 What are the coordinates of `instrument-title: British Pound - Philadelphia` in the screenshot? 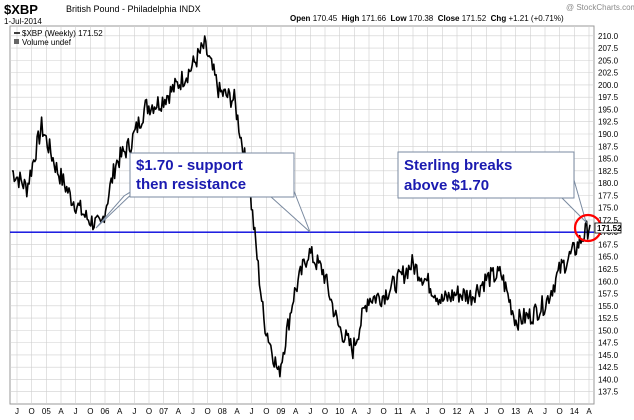 It's located at (121, 9).